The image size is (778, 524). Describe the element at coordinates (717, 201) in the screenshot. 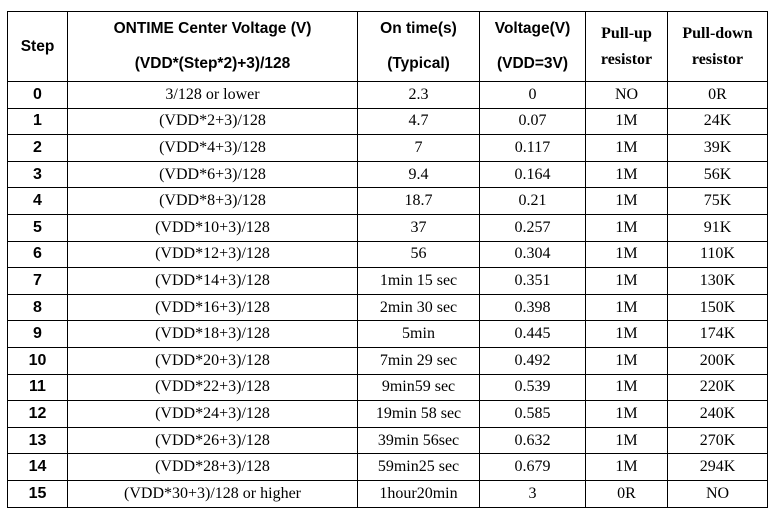

I see `cell-pull-down: 75K` at that location.